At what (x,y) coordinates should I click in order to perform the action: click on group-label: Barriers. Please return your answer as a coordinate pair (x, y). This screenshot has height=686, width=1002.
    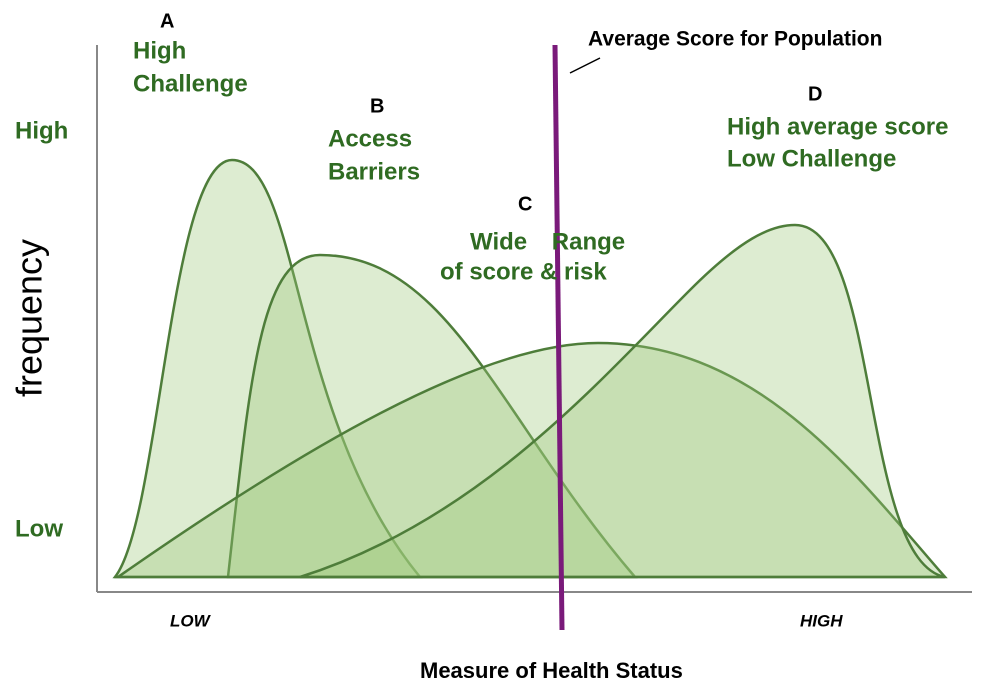
    Looking at the image, I should click on (374, 171).